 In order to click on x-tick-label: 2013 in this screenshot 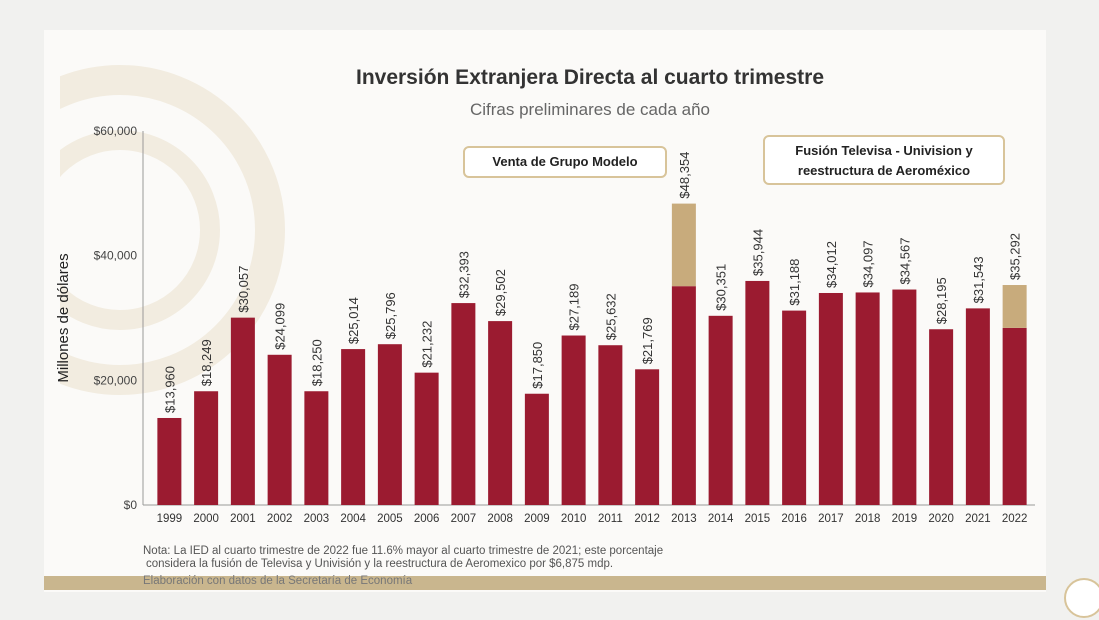, I will do `click(684, 519)`.